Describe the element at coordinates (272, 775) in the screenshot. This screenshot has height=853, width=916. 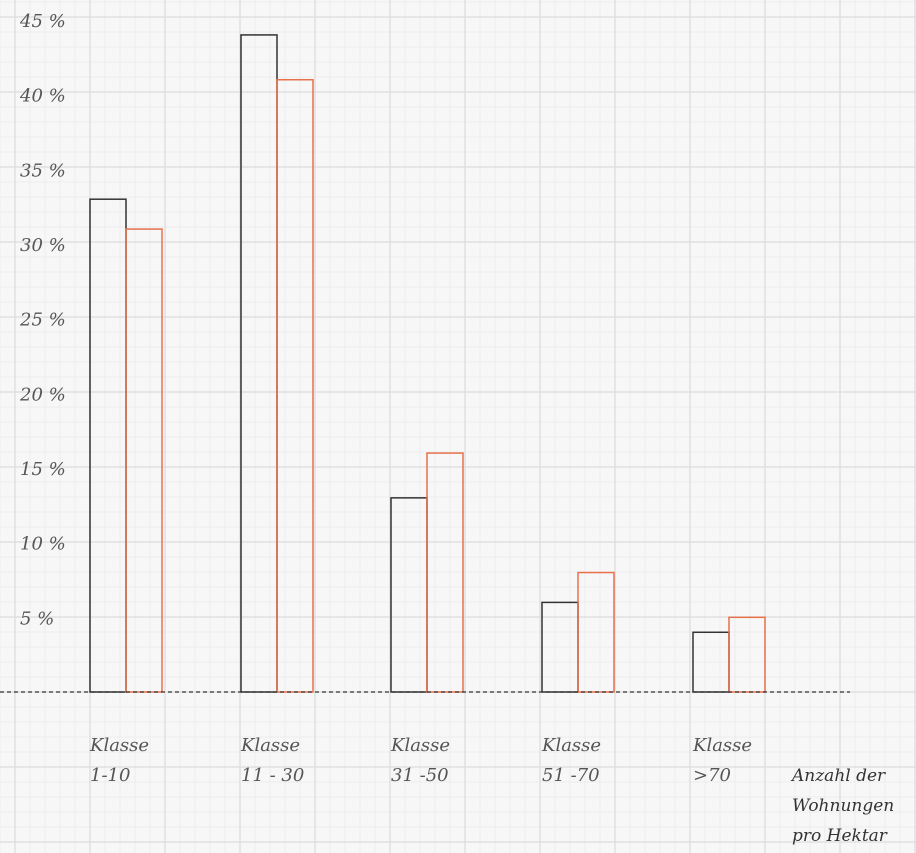
I see `category-label-line: 11 - 30` at that location.